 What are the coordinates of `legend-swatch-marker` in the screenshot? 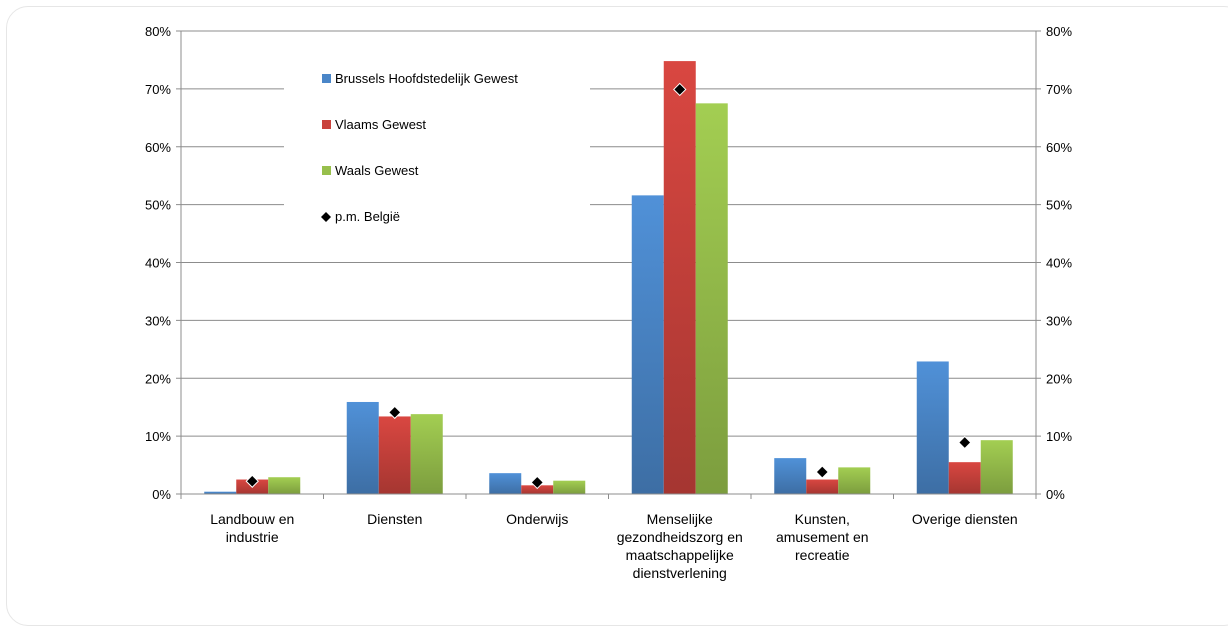 It's located at (326, 217).